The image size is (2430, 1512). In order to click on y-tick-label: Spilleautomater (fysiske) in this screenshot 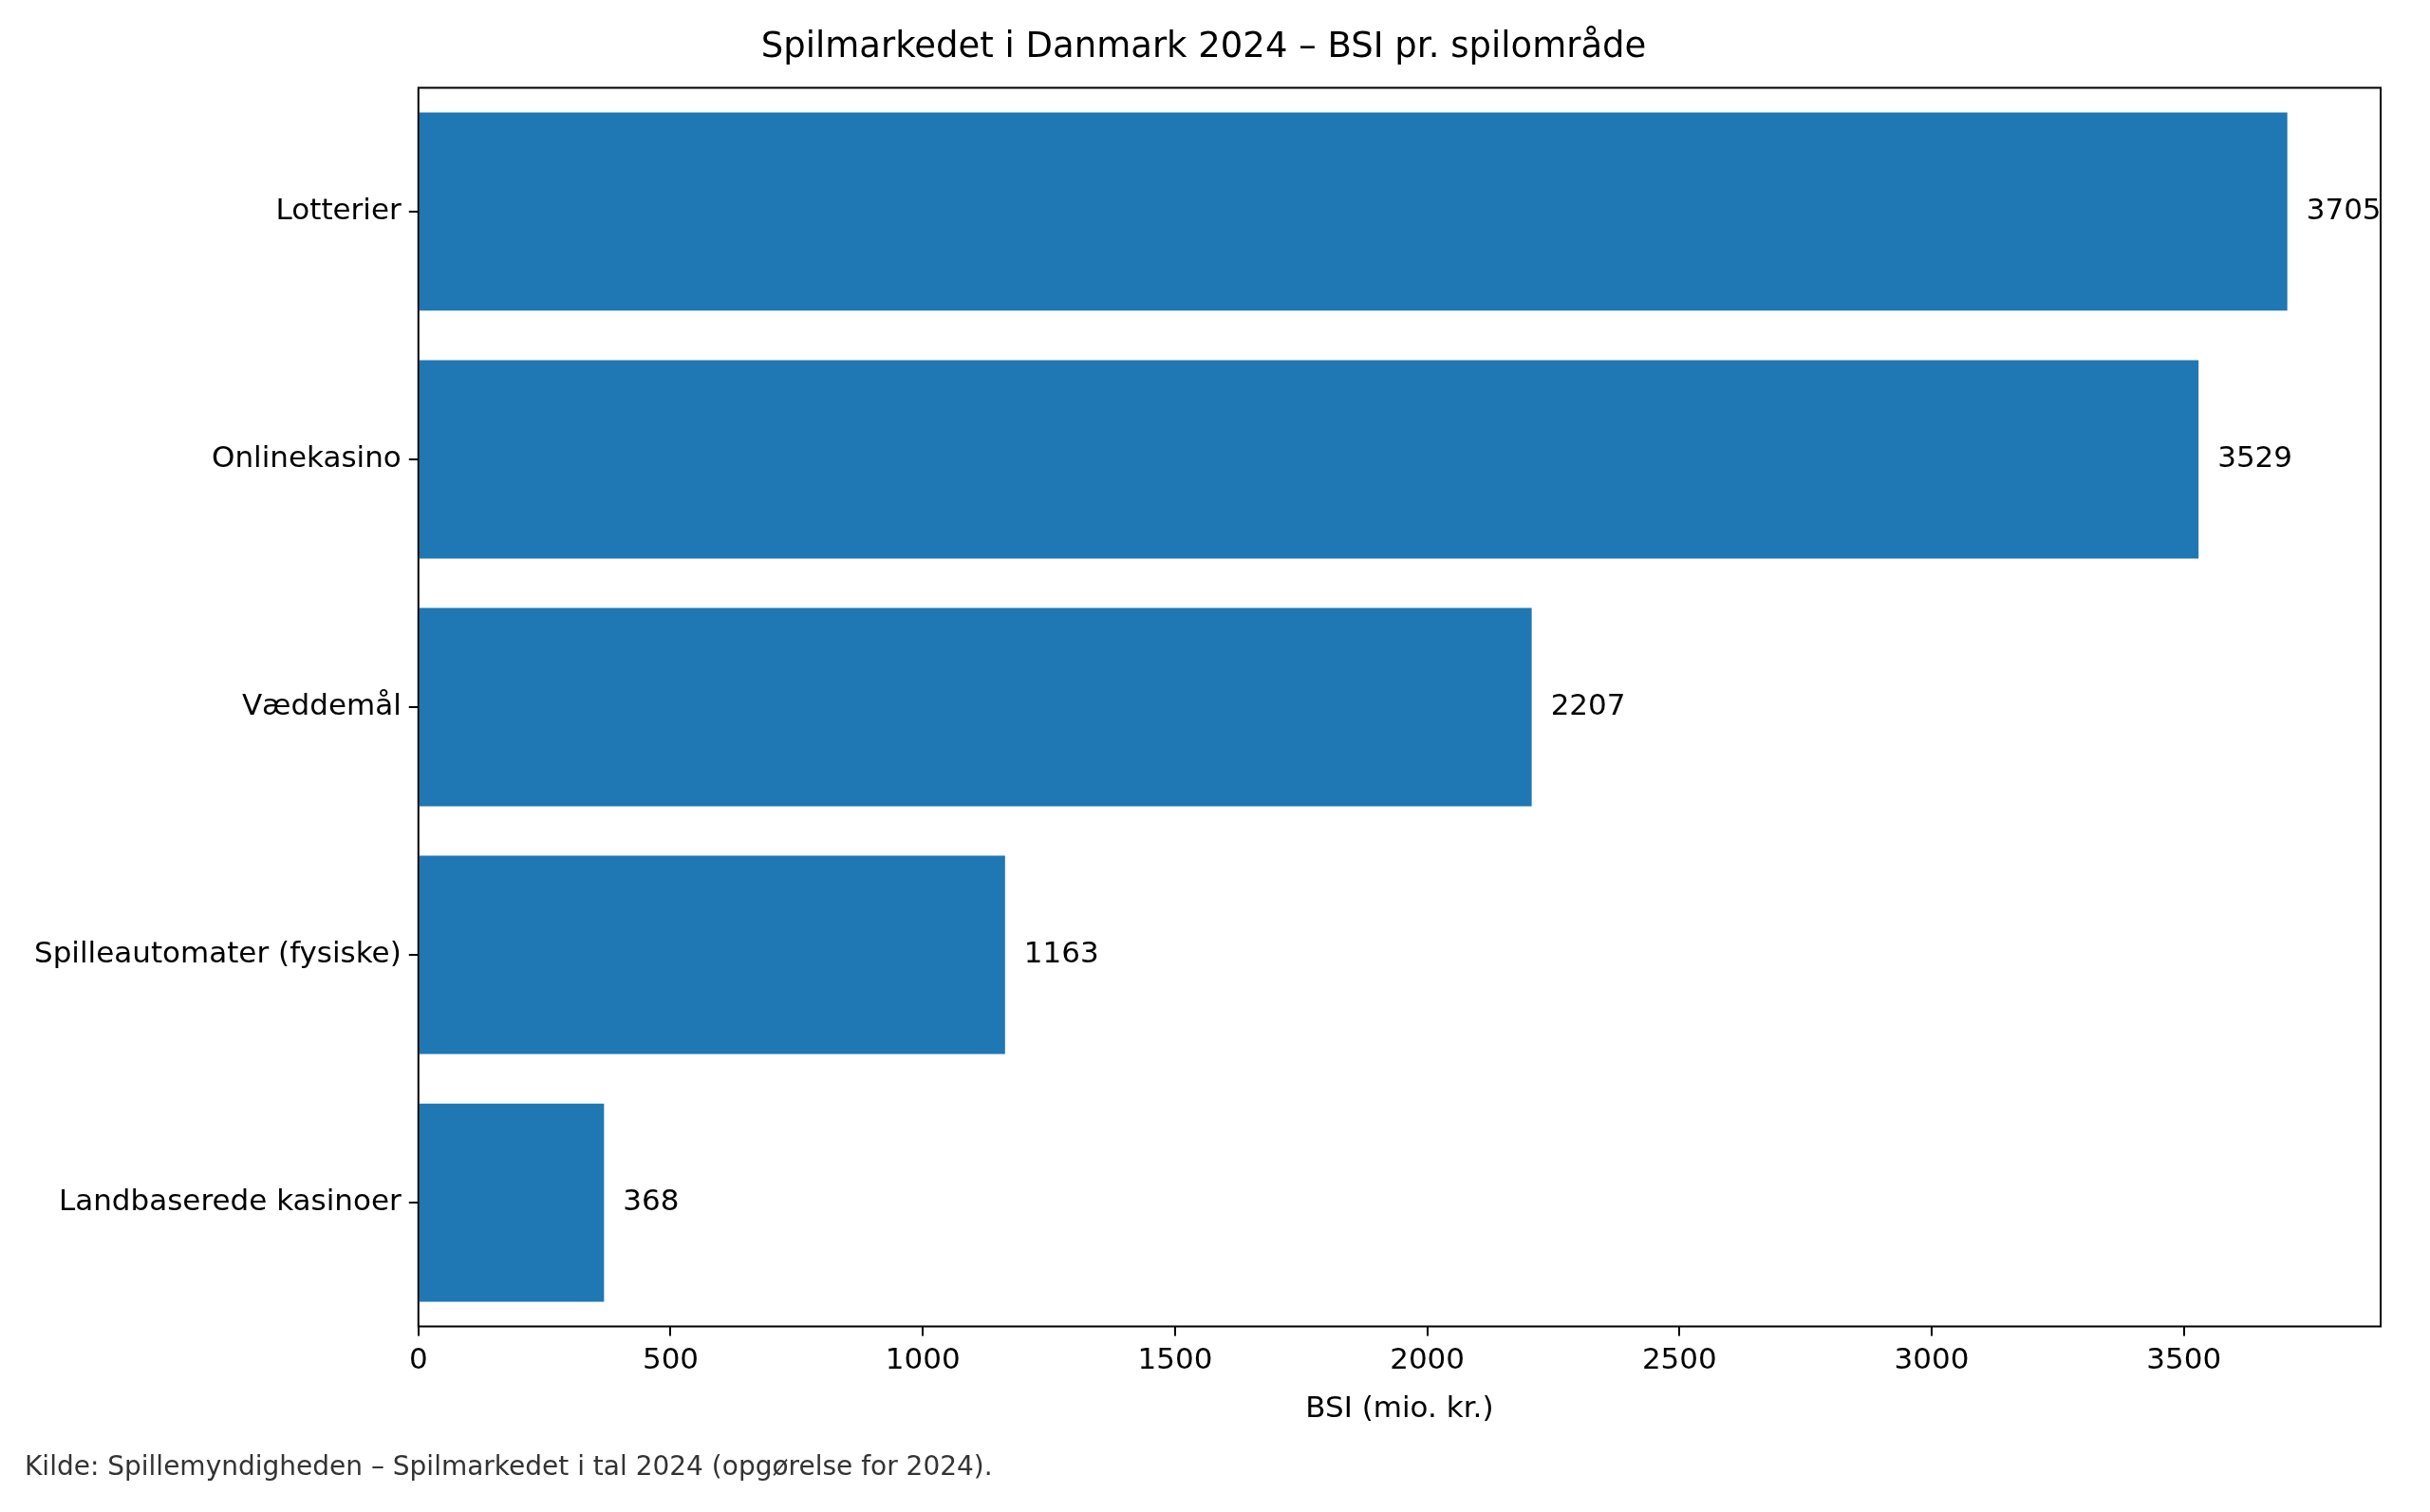, I will do `click(218, 953)`.